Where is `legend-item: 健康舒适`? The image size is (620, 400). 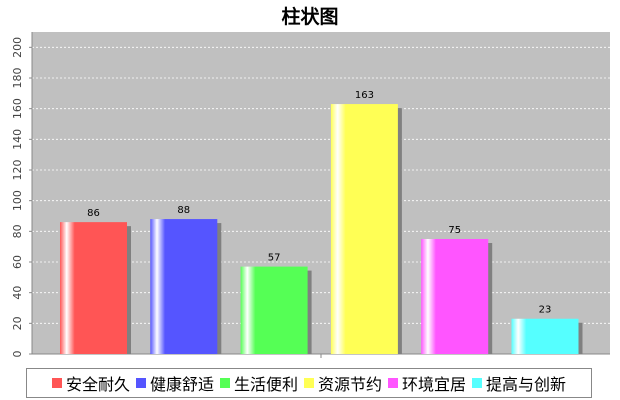
legend-item: 健康舒适 is located at coordinates (174, 383).